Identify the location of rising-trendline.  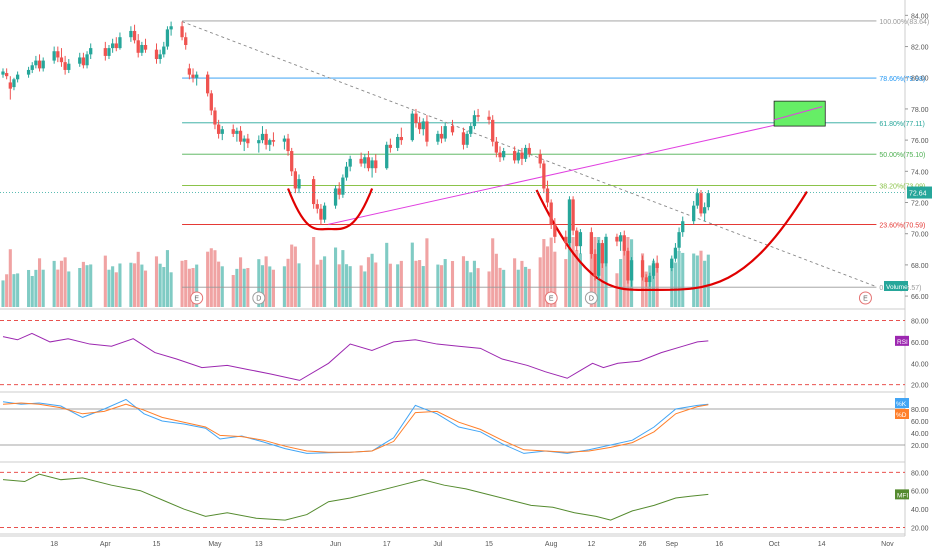
(553, 174).